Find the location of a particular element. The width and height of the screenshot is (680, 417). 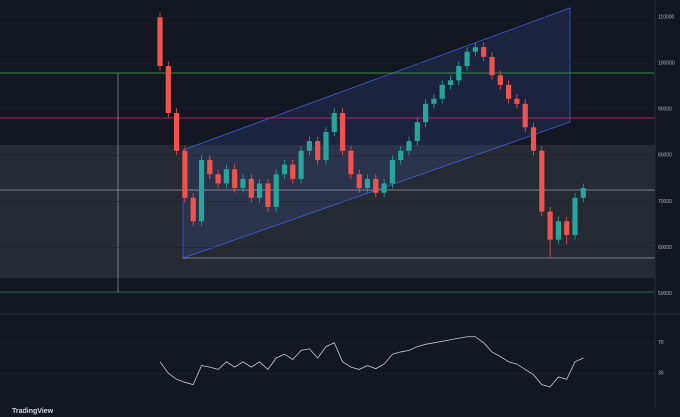

osc-tick-label: 70 is located at coordinates (661, 343).